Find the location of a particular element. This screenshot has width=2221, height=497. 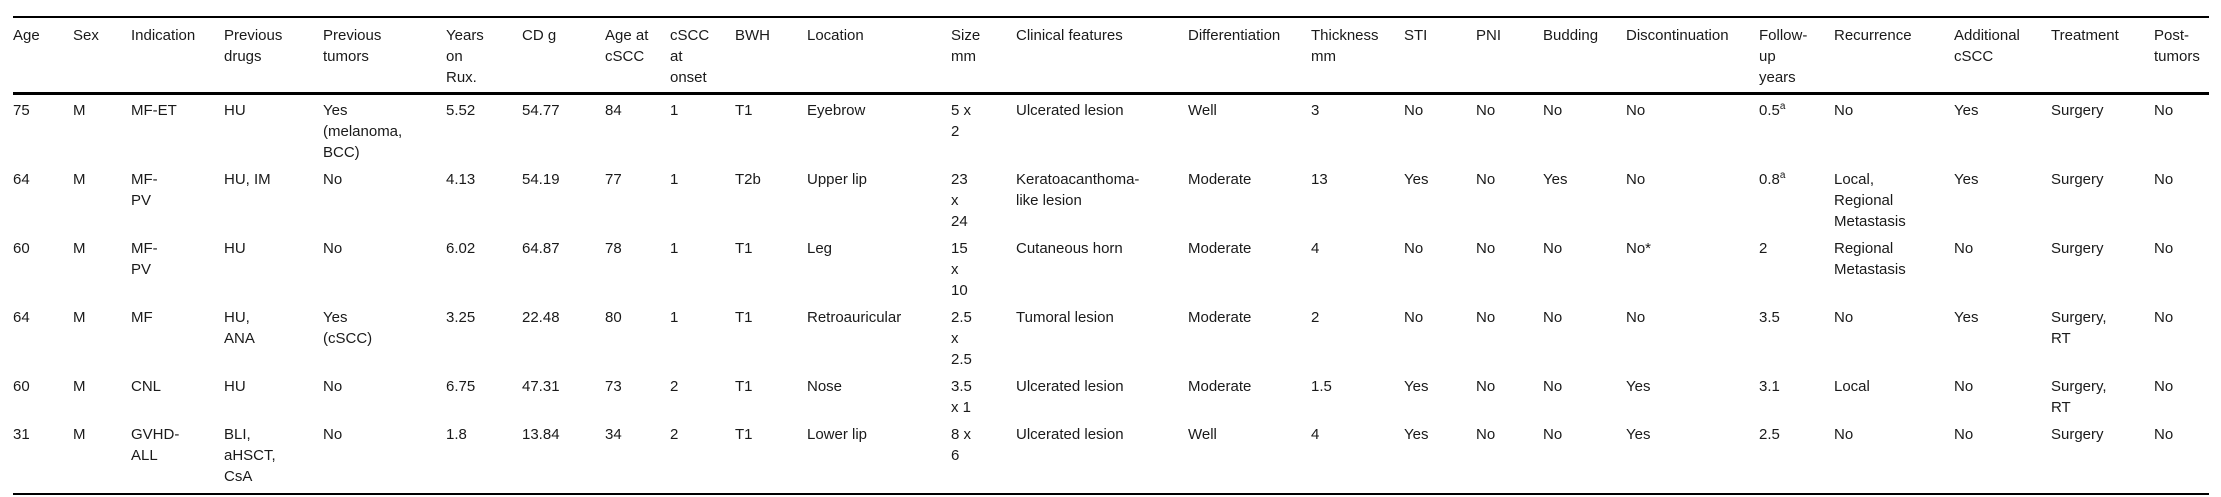

cell-cscc_at_onset: 2 is located at coordinates (674, 434).